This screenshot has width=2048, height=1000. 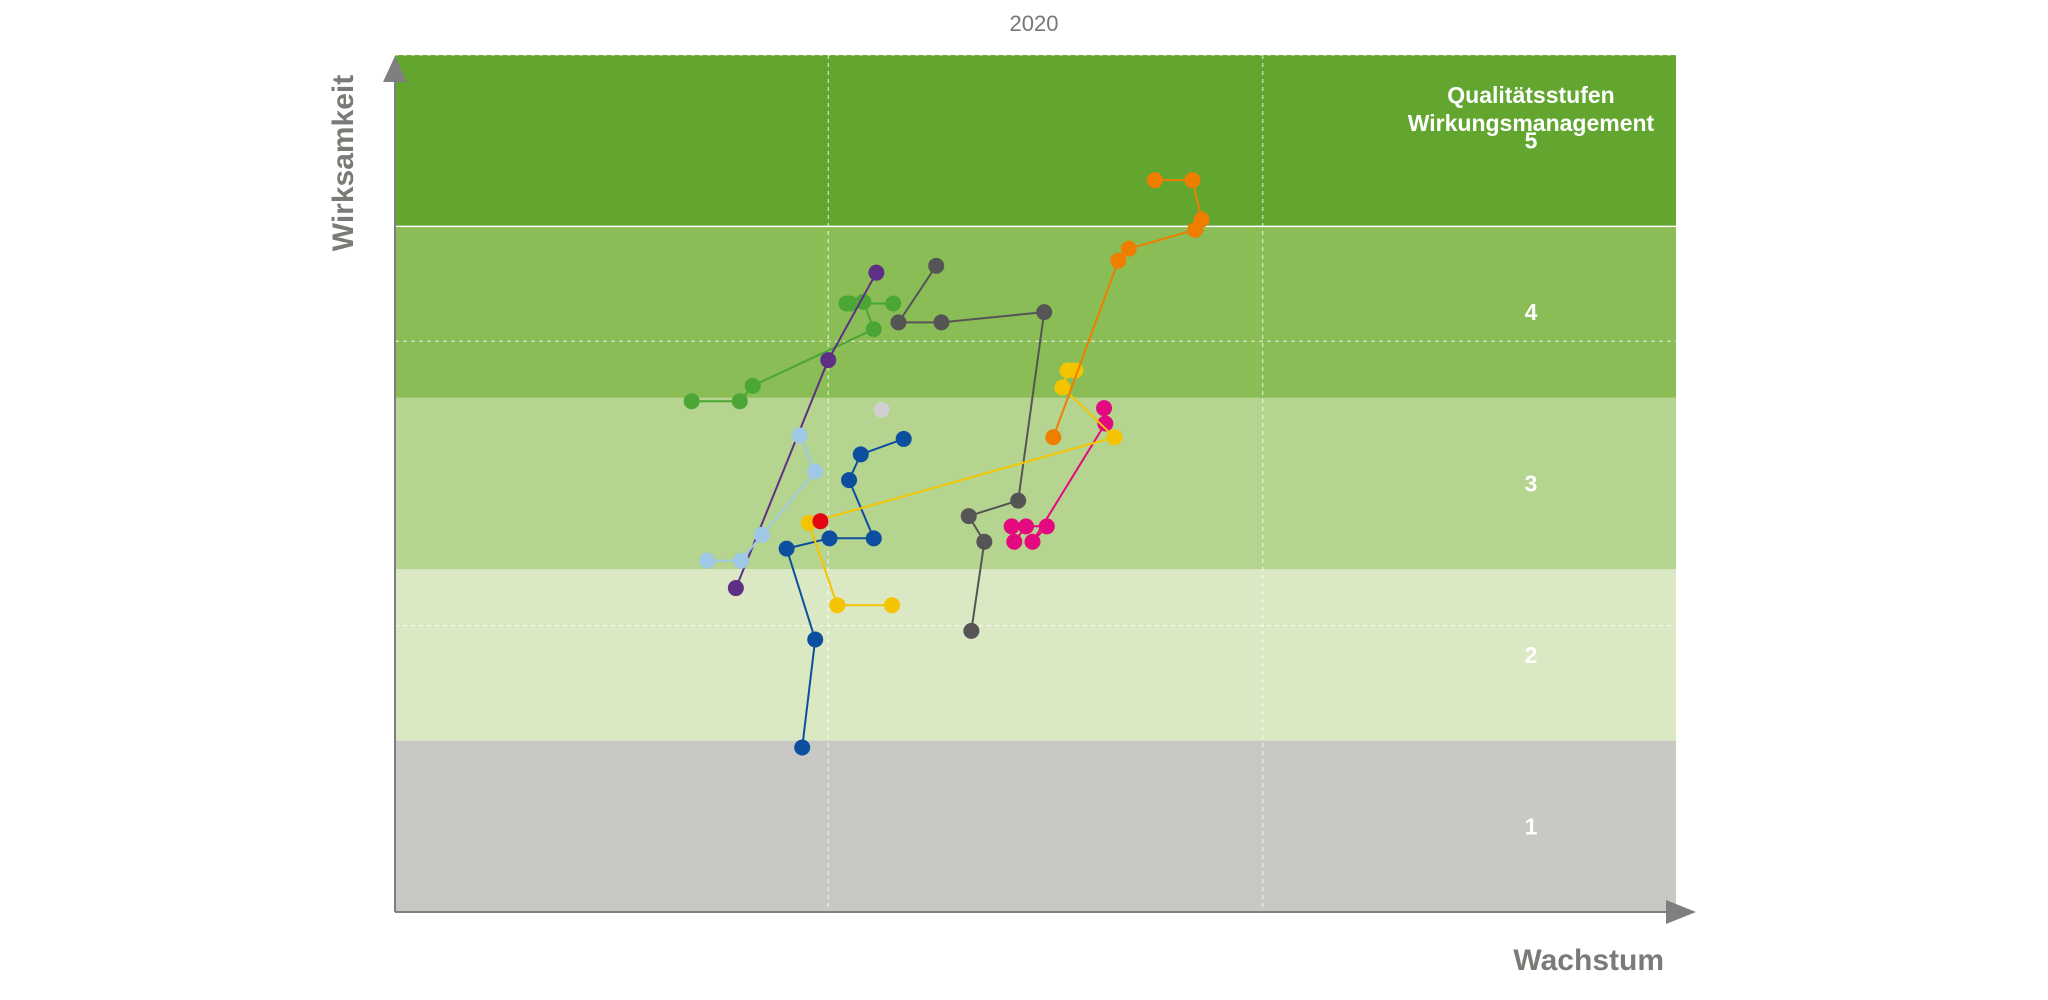 What do you see at coordinates (1531, 123) in the screenshot?
I see `legend-title-line2: Wirkungsmanagement` at bounding box center [1531, 123].